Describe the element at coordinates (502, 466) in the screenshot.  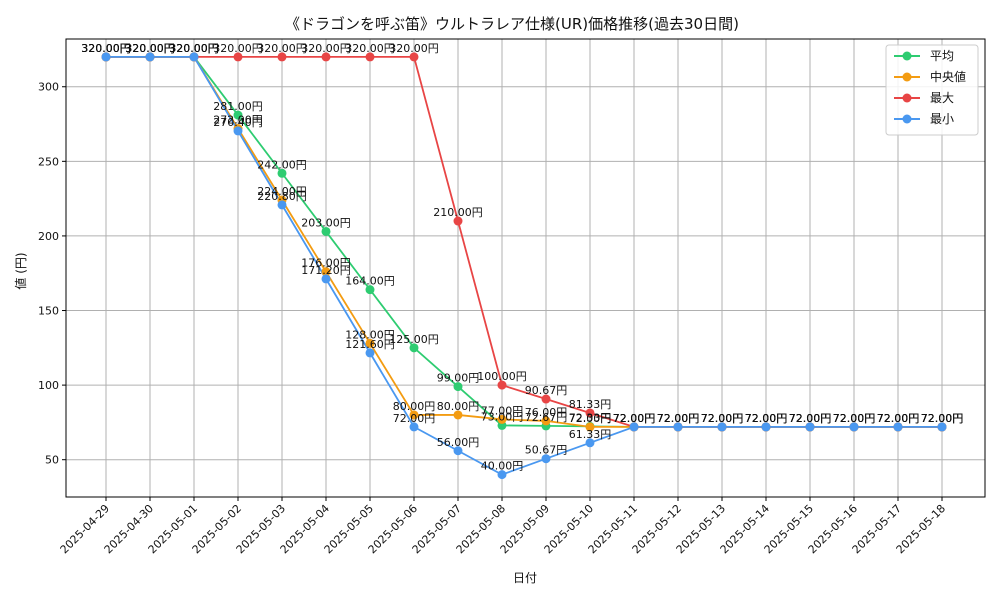
I see `data-label: 40.00円` at that location.